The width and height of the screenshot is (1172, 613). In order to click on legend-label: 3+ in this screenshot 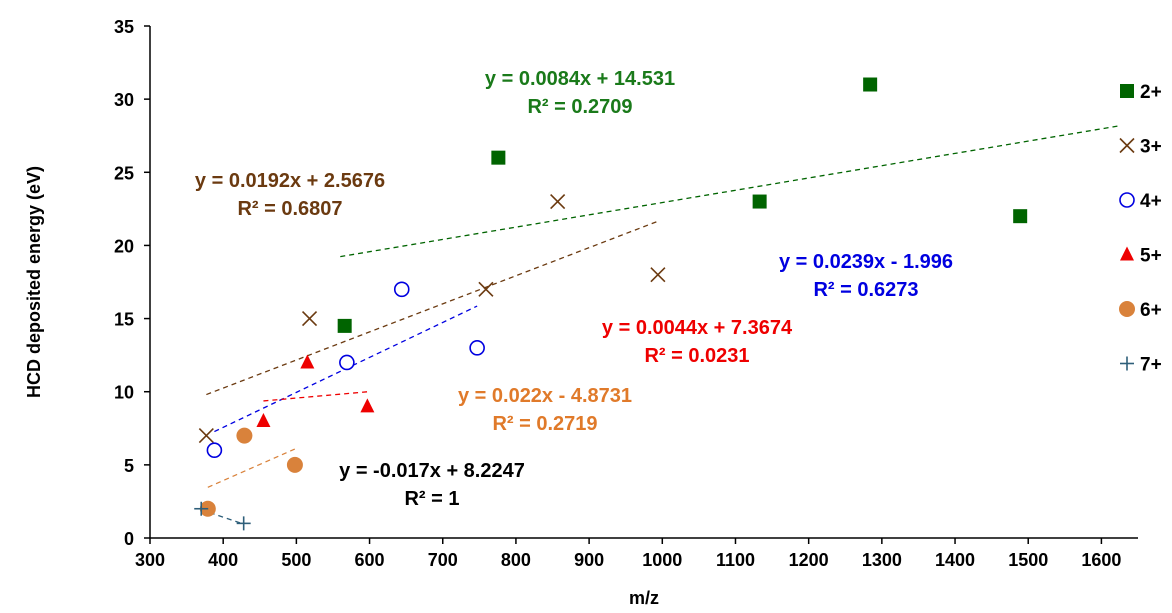, I will do `click(1151, 147)`.